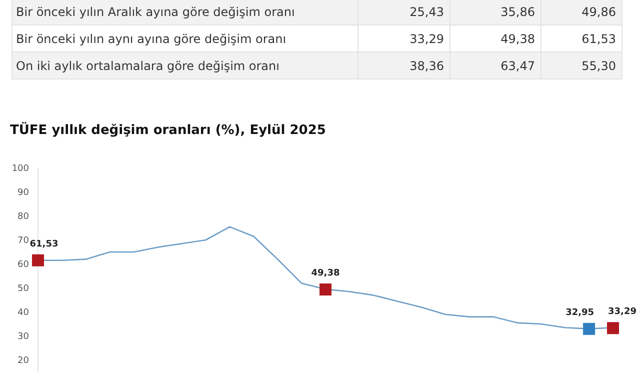  Describe the element at coordinates (151, 39) in the screenshot. I see `category-label: Bir önceki yılın aynı ayına göre değişim oranı` at that location.